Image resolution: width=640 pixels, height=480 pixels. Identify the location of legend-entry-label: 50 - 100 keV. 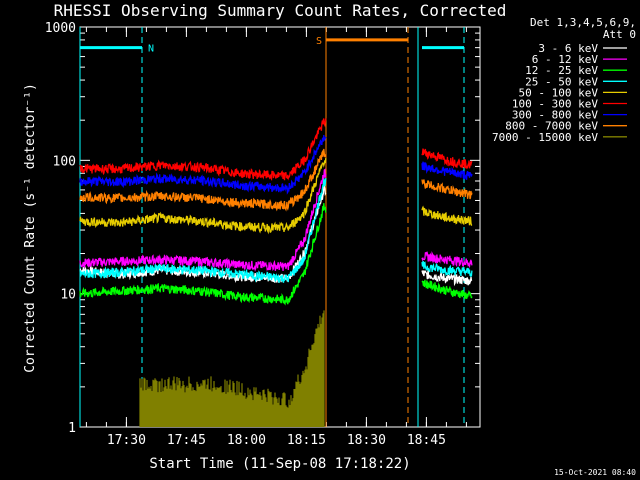
(559, 92).